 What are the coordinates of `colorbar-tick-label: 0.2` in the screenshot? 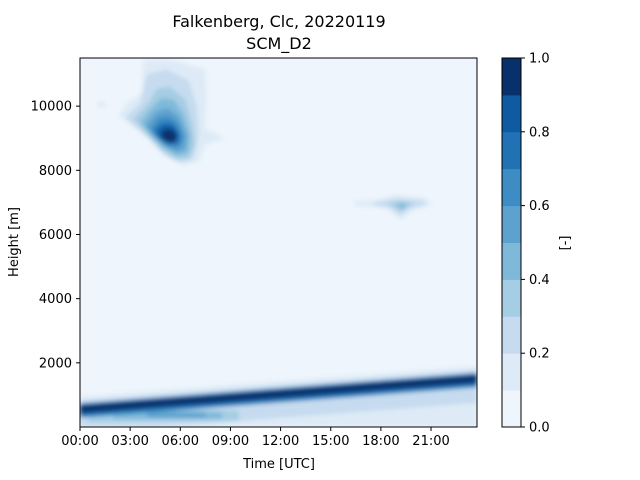 It's located at (539, 354).